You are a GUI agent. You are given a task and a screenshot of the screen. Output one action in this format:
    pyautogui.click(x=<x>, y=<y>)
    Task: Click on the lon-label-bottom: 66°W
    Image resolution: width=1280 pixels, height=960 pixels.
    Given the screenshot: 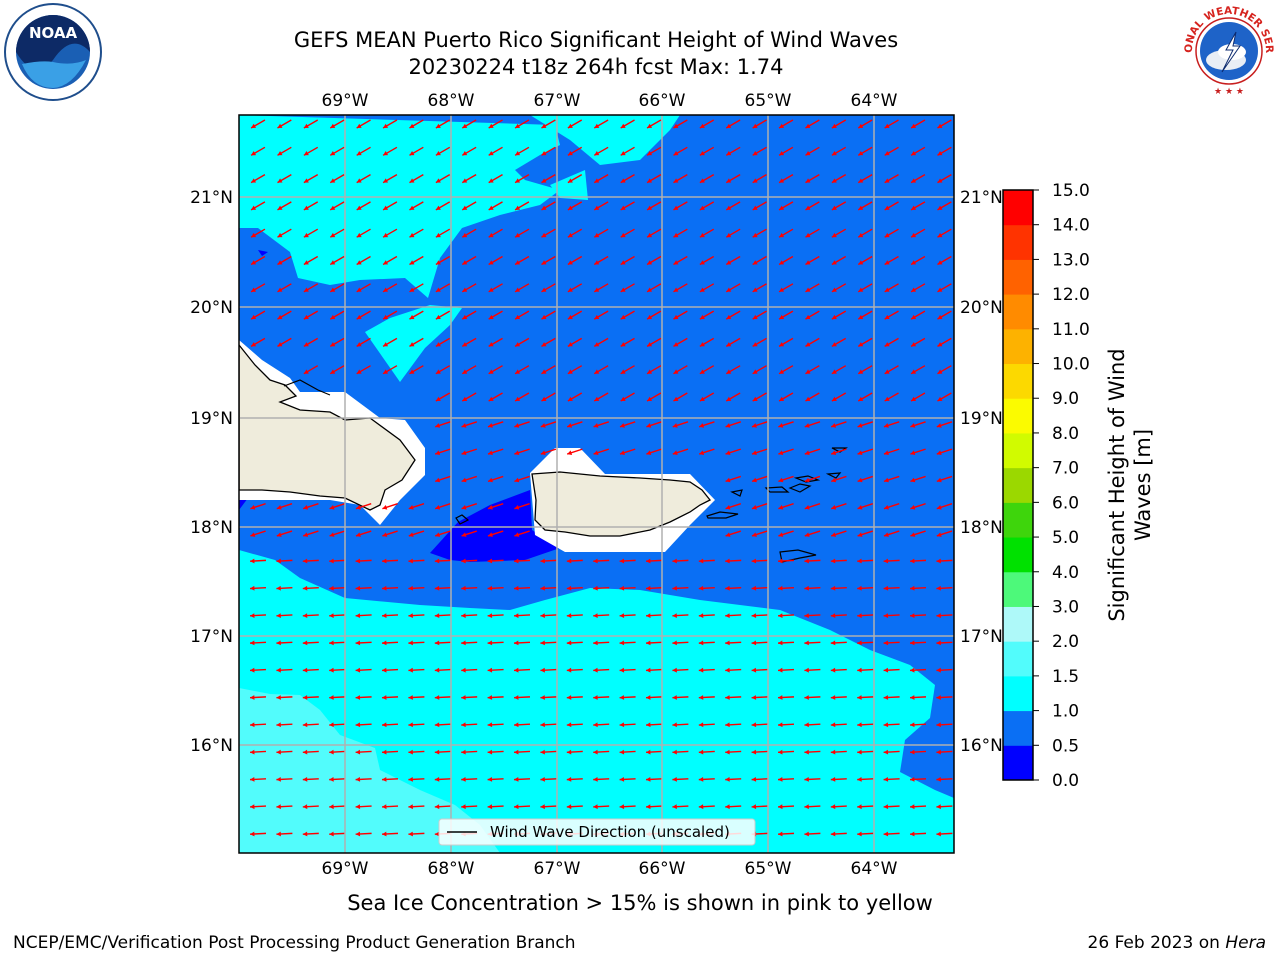 What is the action you would take?
    pyautogui.click(x=662, y=869)
    